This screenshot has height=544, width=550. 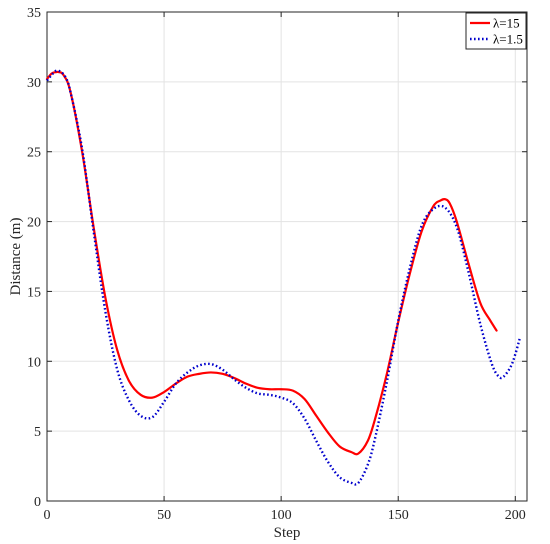 I want to click on x-tick-label: 100, so click(x=281, y=515).